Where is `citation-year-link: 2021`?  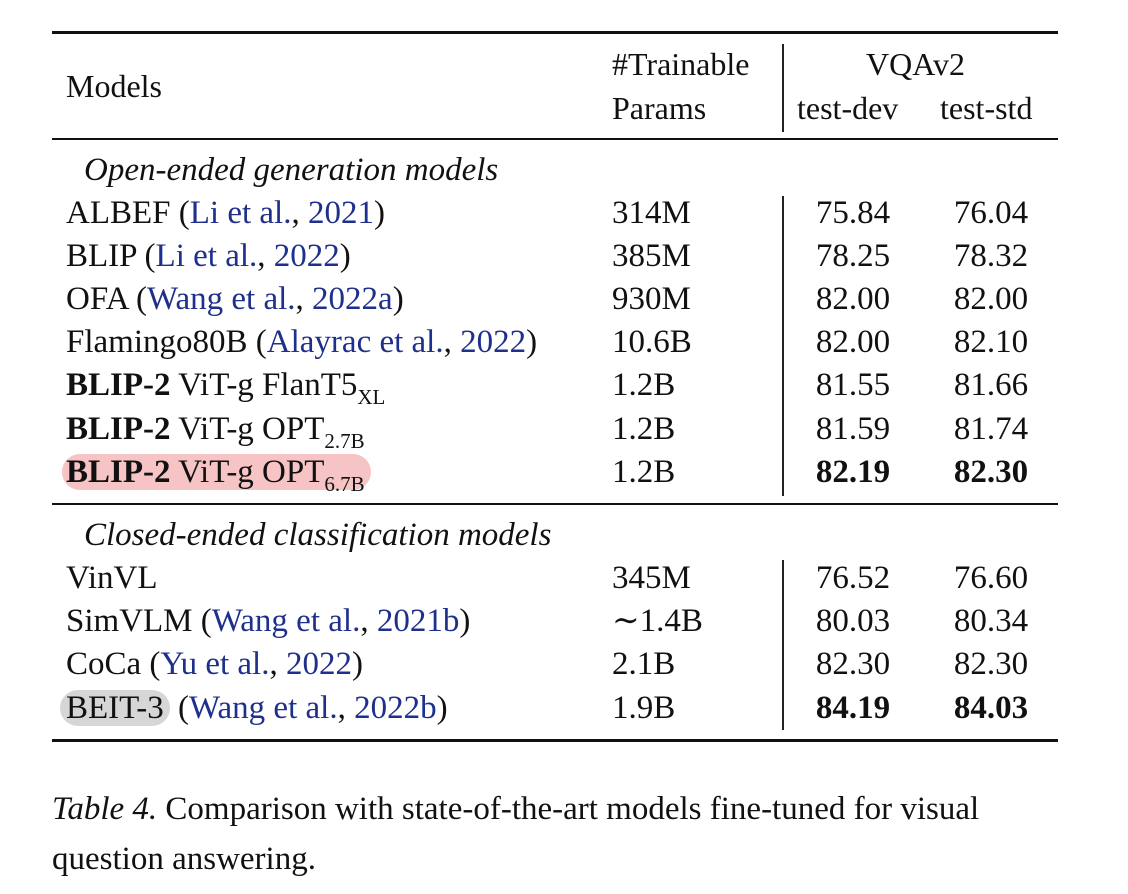
citation-year-link: 2021 is located at coordinates (340, 213).